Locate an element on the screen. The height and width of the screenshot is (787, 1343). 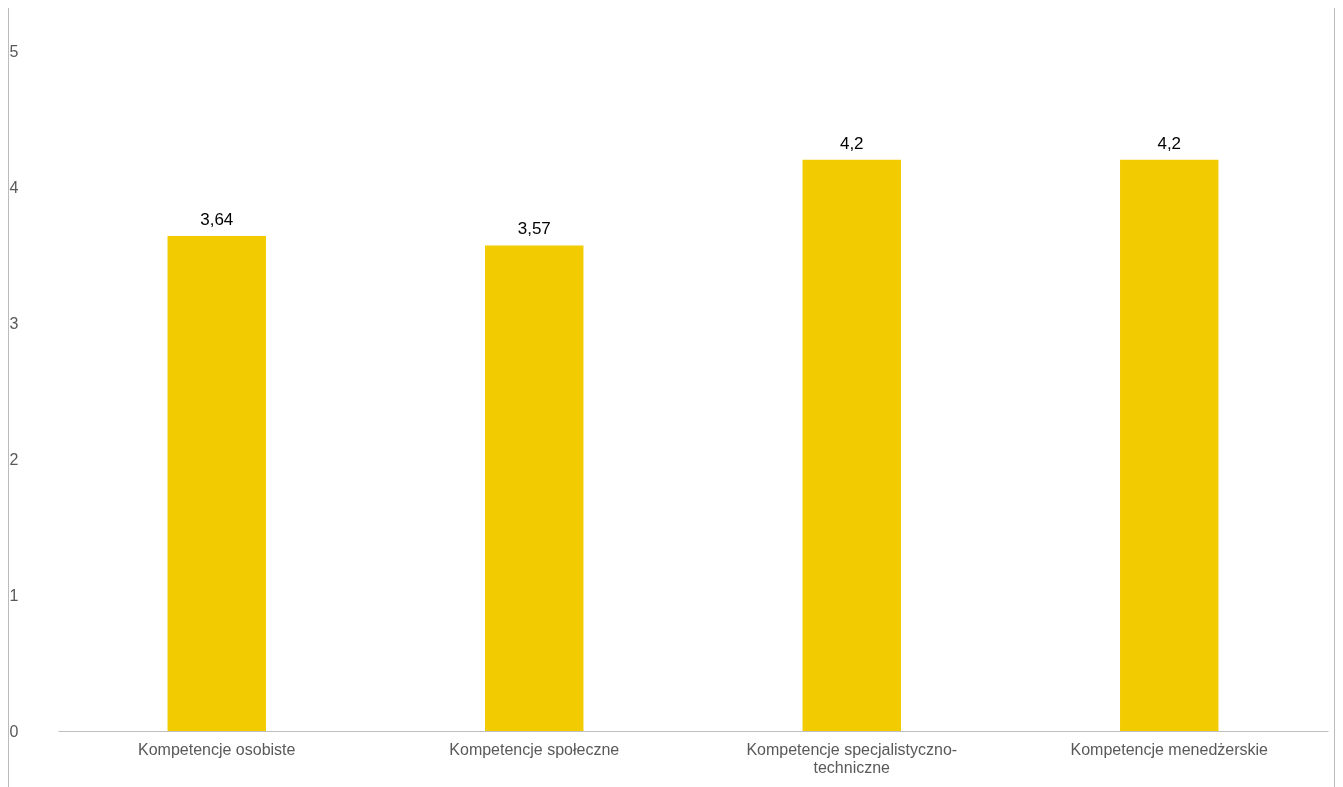
x-tick-label: Kompetencje specjalistyczno-techniczne is located at coordinates (852, 758).